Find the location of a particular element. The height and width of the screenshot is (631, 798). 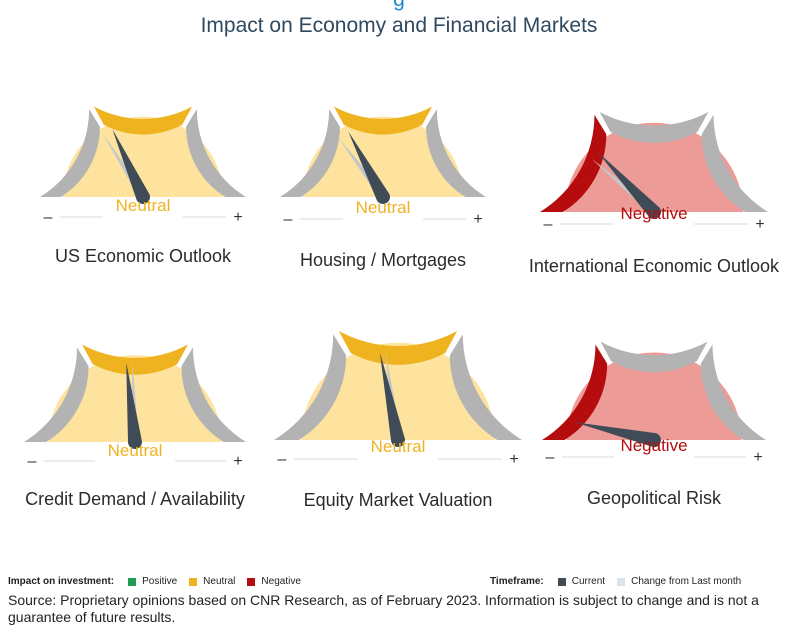

gauge-label: US Economic Outlook is located at coordinates (143, 256).